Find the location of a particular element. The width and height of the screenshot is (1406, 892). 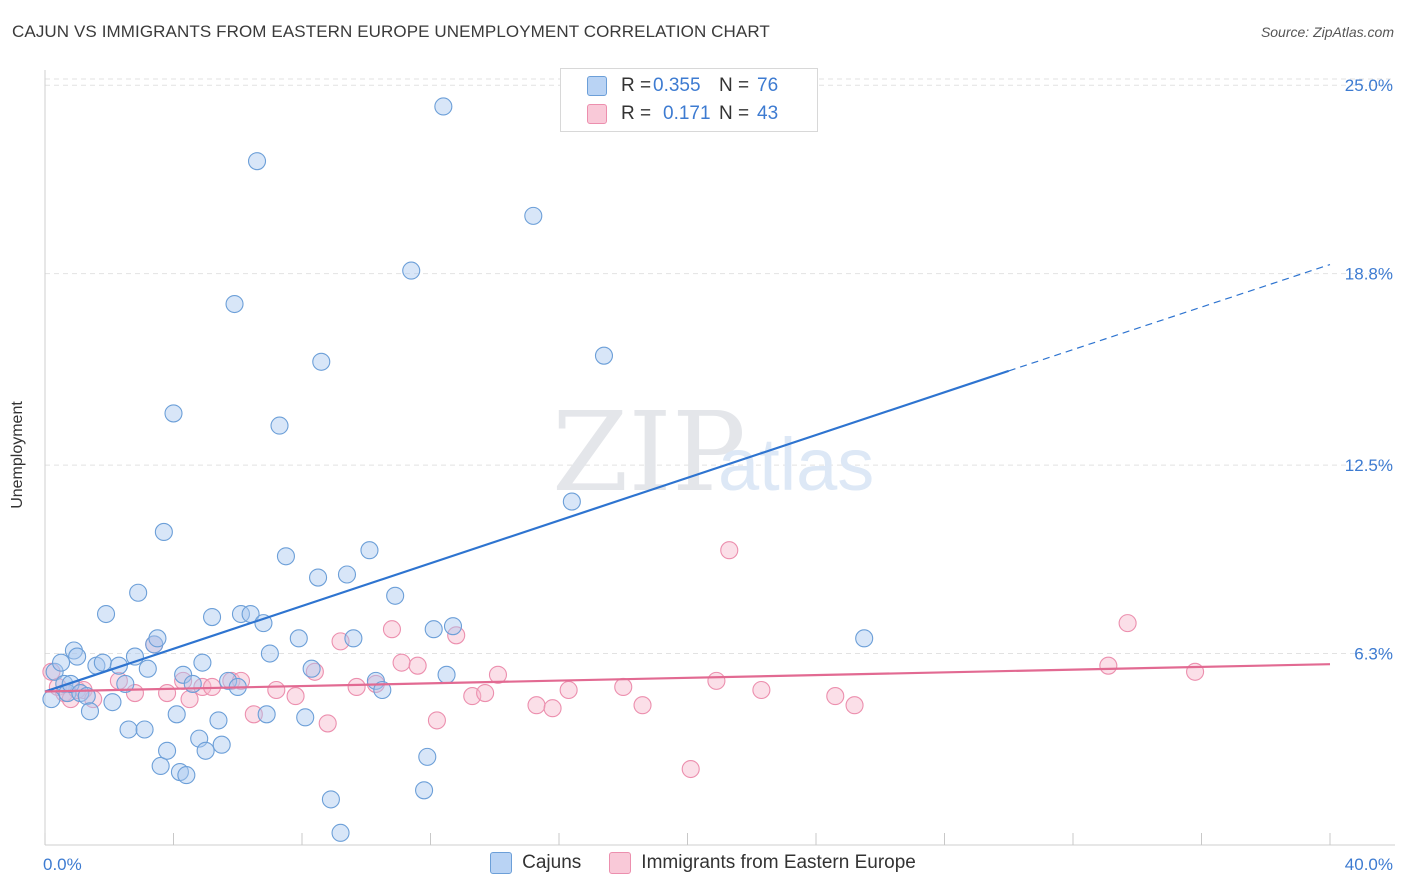

y-tick-label: 6.3% is located at coordinates (1373, 654).